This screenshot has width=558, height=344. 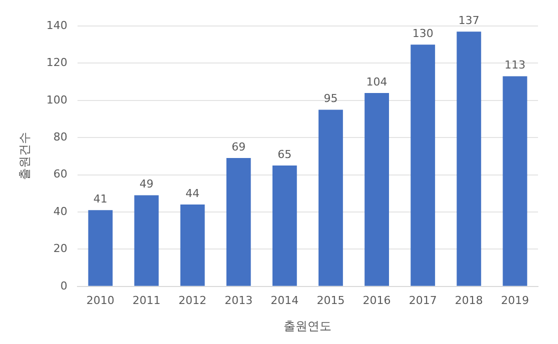 I want to click on x-tick-label: 2014, so click(x=284, y=300).